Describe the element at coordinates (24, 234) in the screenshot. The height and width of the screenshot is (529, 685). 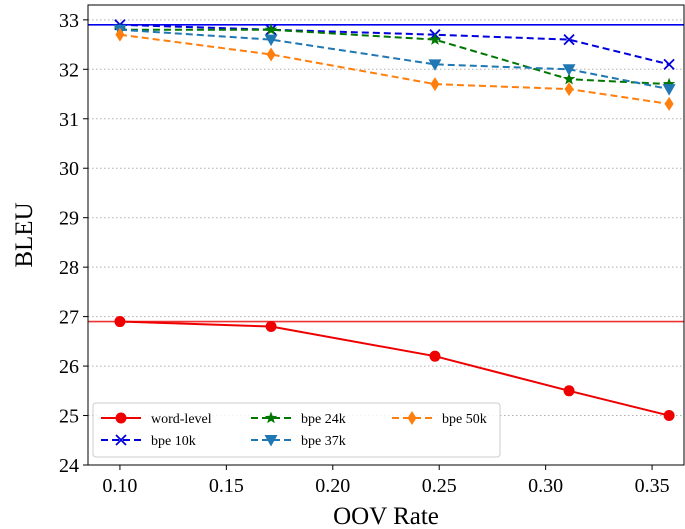
I see `y-axis-label: BLEU` at that location.